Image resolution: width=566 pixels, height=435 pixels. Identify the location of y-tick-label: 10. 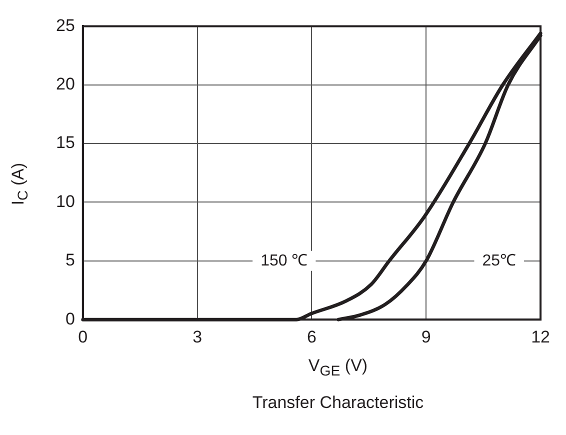
(65, 201).